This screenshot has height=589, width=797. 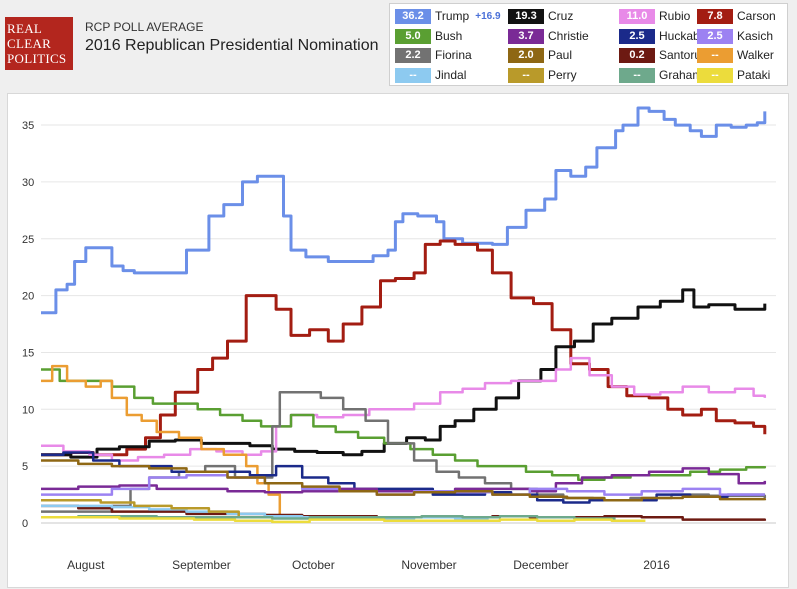 What do you see at coordinates (28, 353) in the screenshot?
I see `y-tick-label: 15` at bounding box center [28, 353].